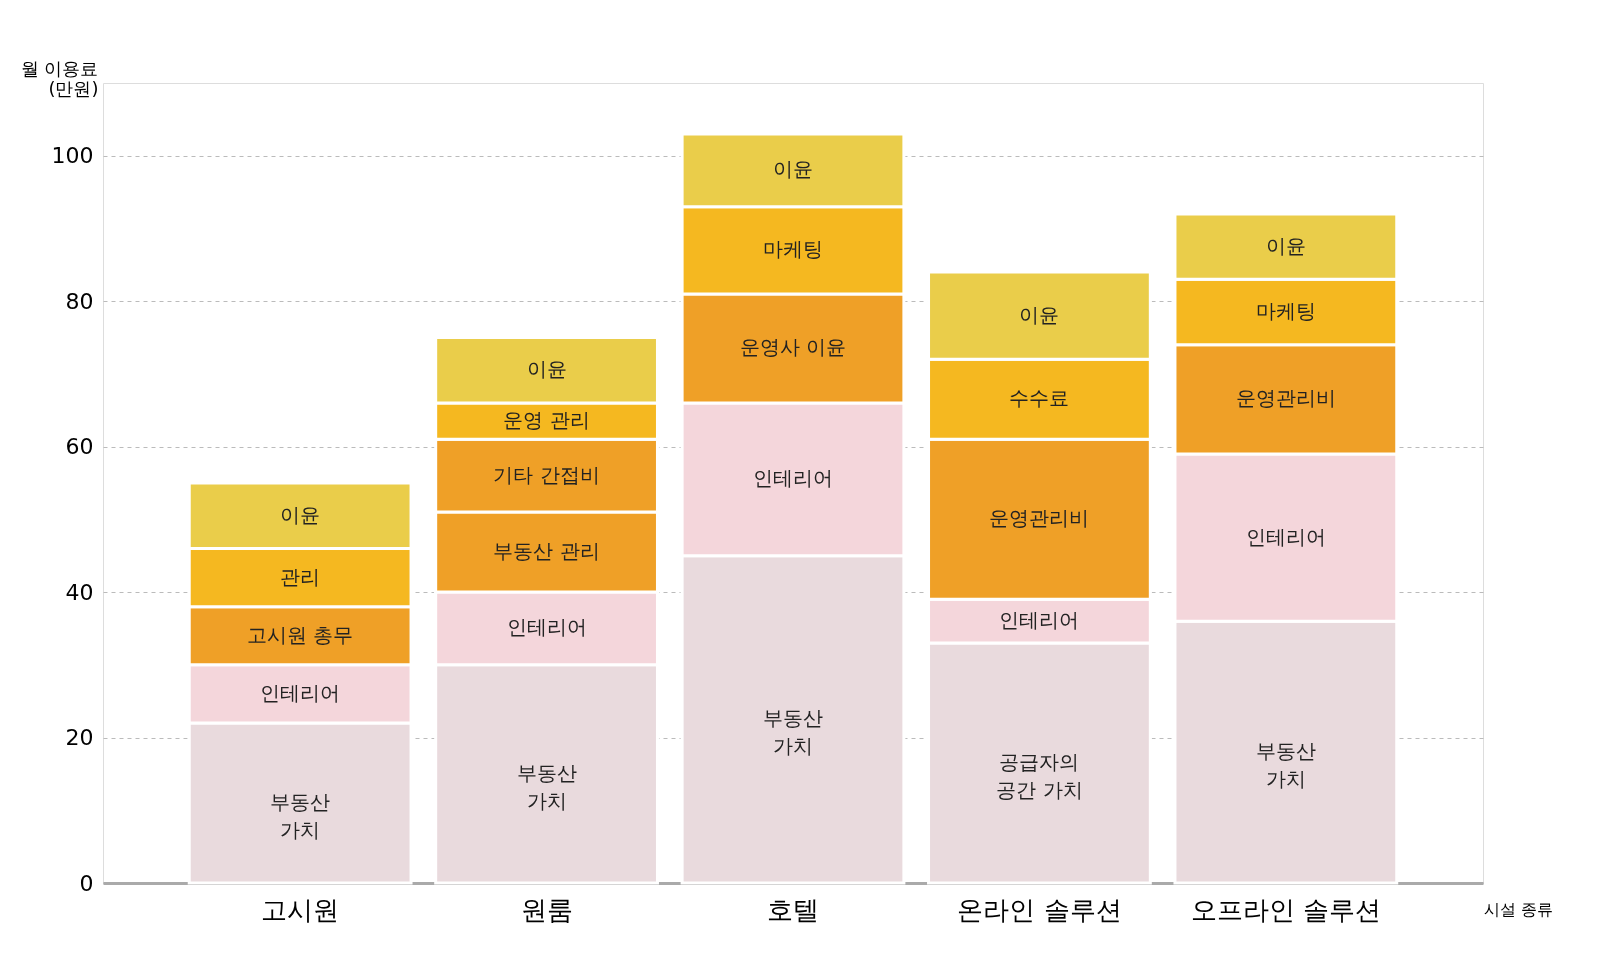  Describe the element at coordinates (72, 156) in the screenshot. I see `y-tick-label: 100` at that location.